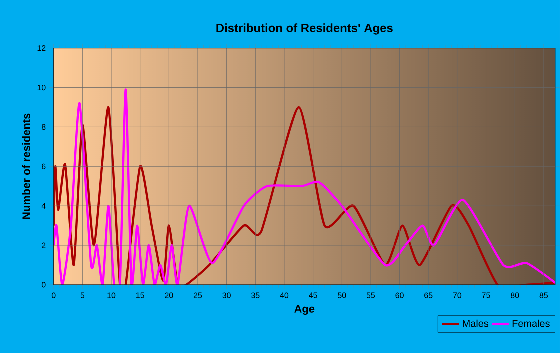  I want to click on legend-label: Females, so click(531, 324).